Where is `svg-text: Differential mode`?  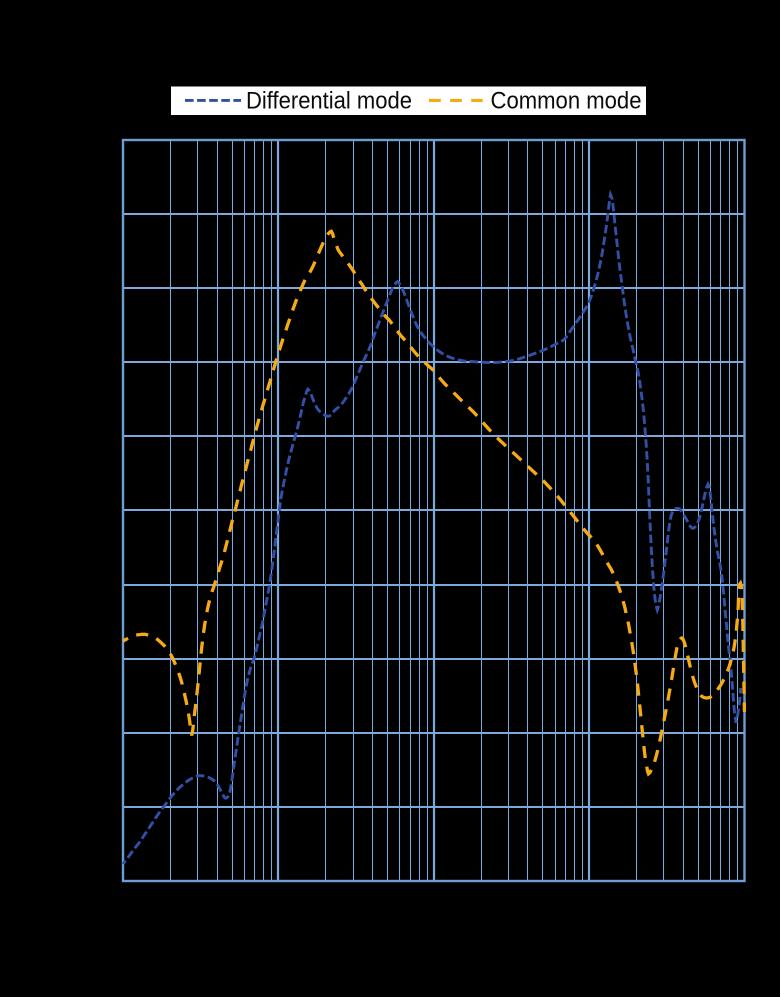
svg-text: Differential mode is located at coordinates (329, 101).